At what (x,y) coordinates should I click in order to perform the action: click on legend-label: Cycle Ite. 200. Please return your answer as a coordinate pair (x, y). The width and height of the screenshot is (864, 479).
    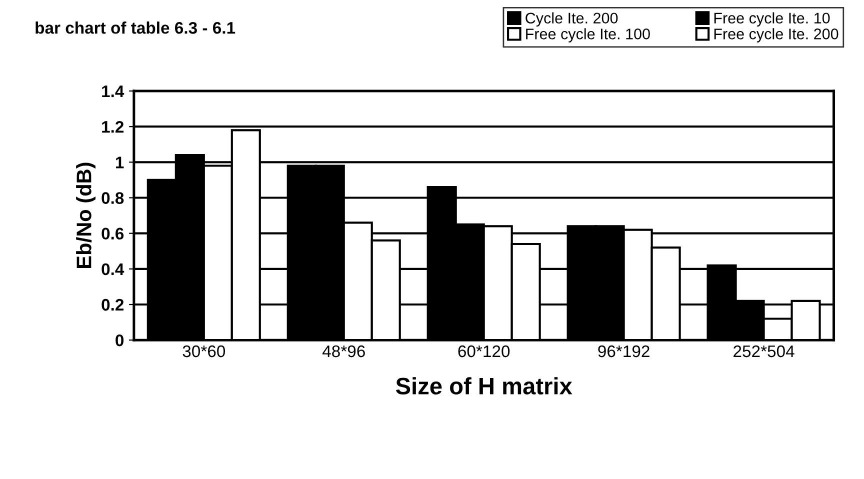
    Looking at the image, I should click on (572, 19).